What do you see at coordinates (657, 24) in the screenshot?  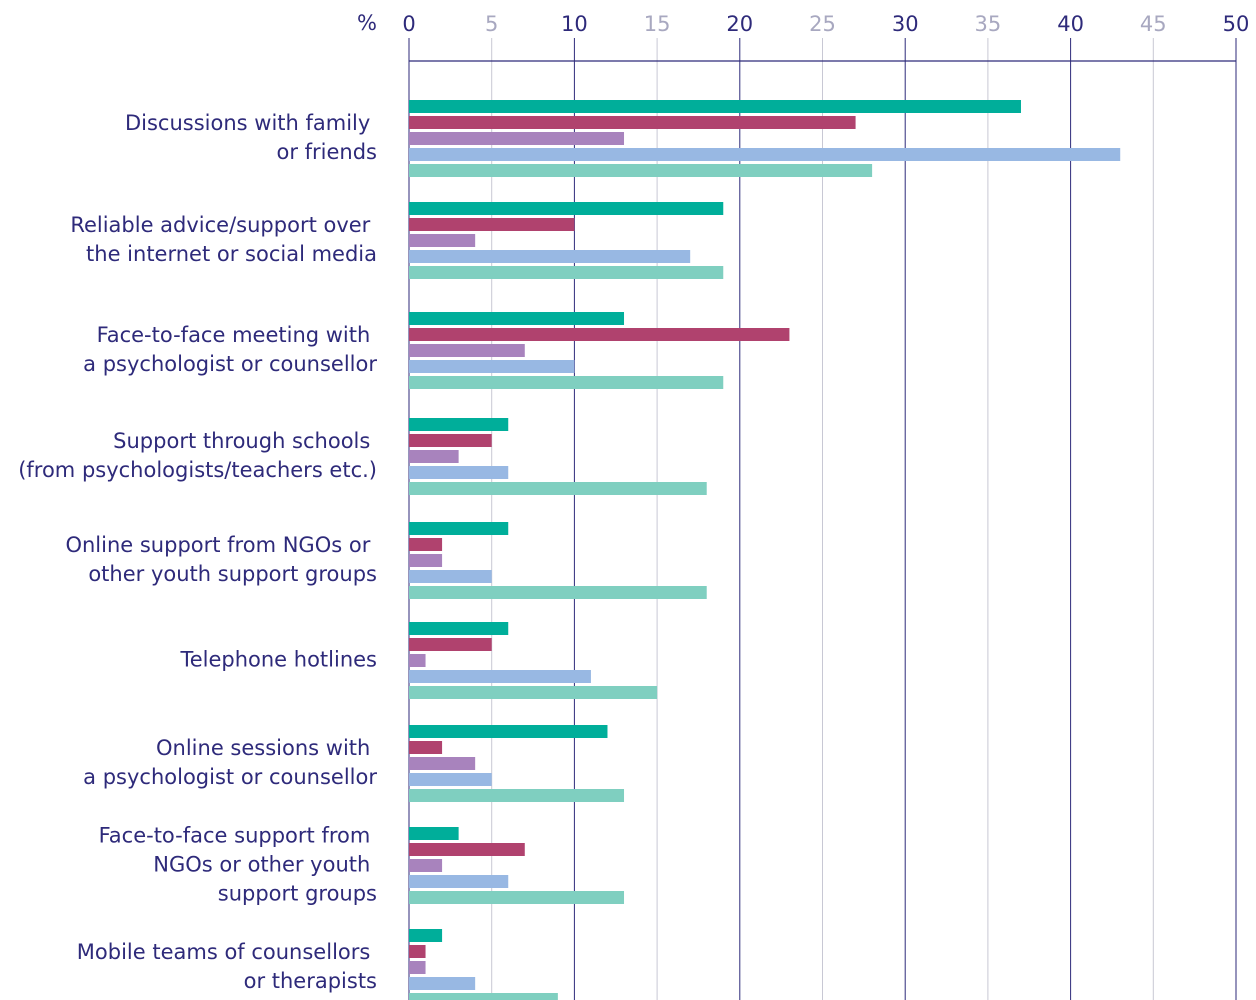 I see `x-tick-label: 15` at bounding box center [657, 24].